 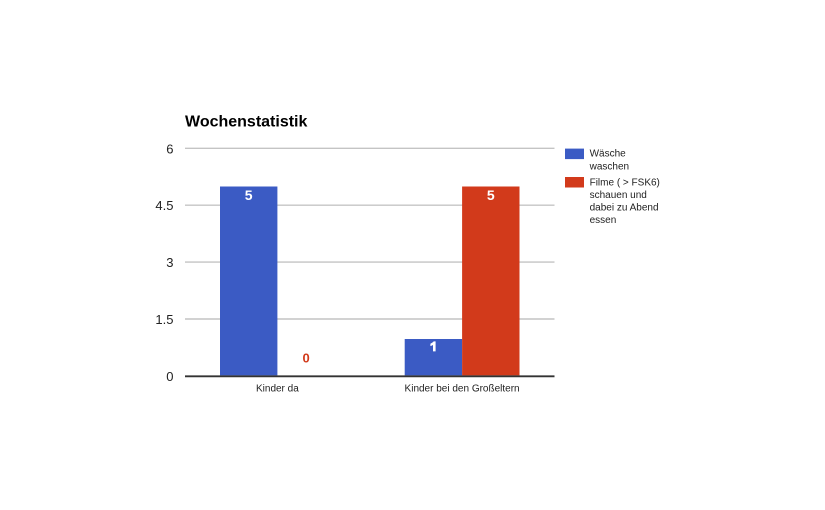 I want to click on svg-text: dabei zu Abend, so click(x=624, y=208).